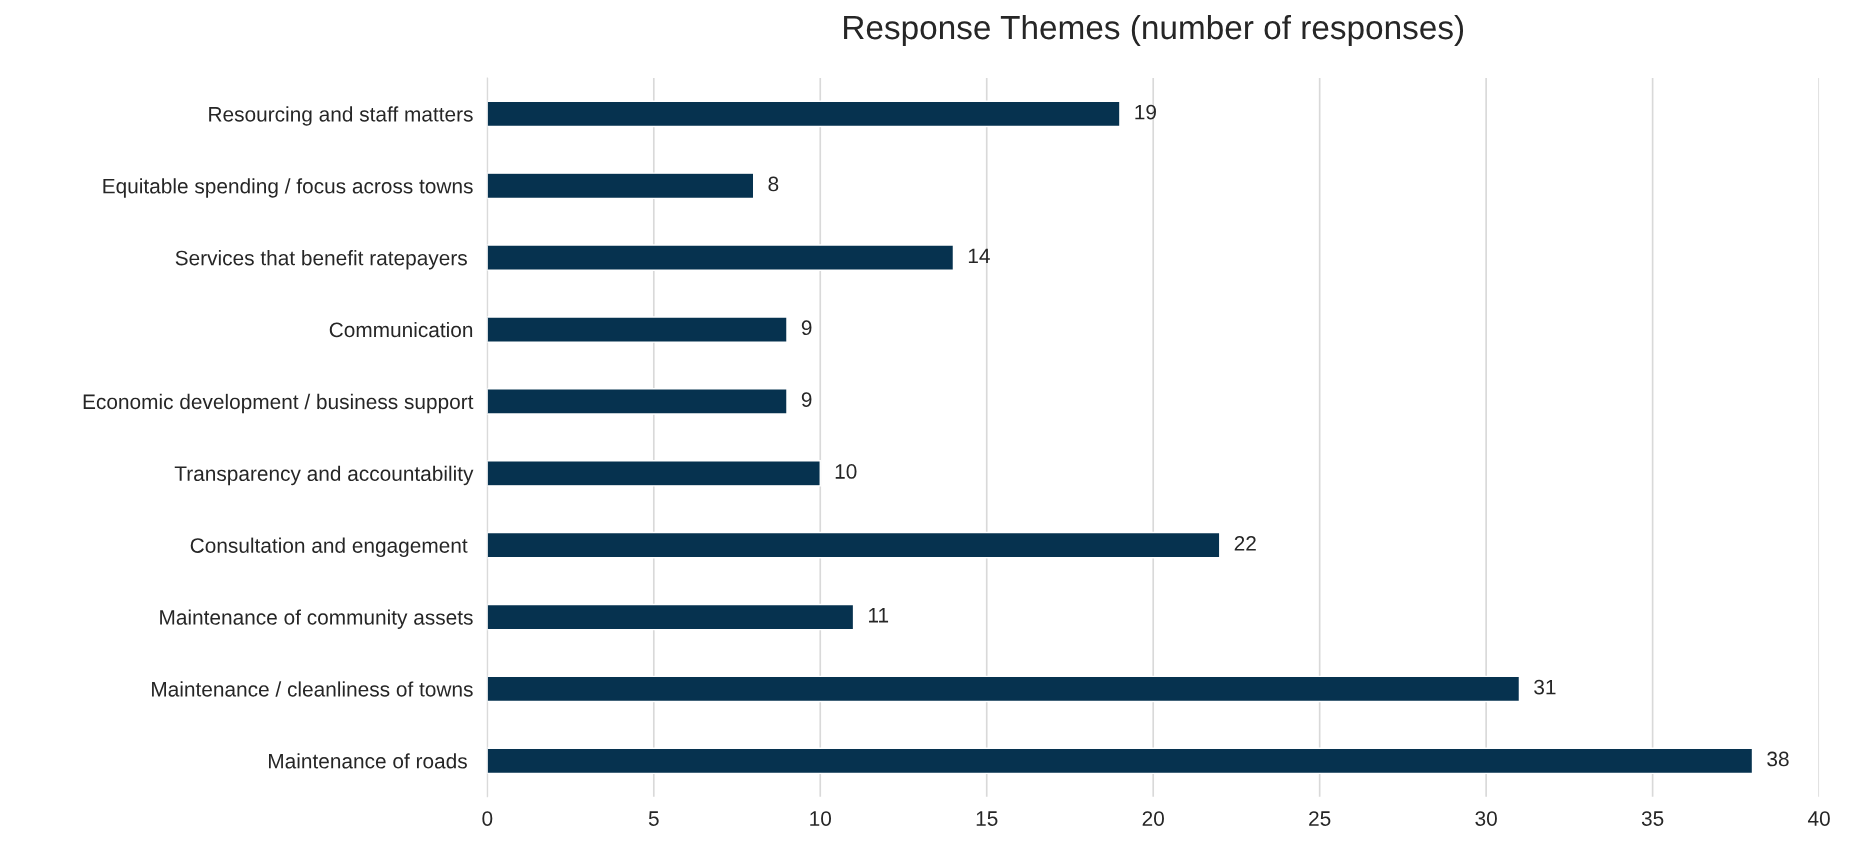 The width and height of the screenshot is (1860, 866). I want to click on x-tick-label: 35, so click(1652, 818).